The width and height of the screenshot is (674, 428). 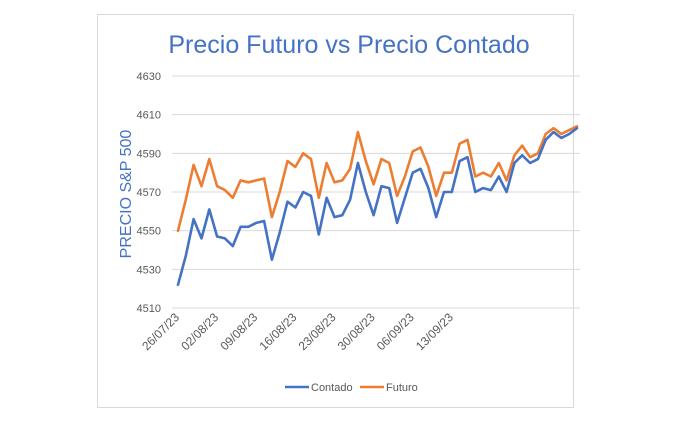 What do you see at coordinates (149, 154) in the screenshot?
I see `y-tick-label: 4590` at bounding box center [149, 154].